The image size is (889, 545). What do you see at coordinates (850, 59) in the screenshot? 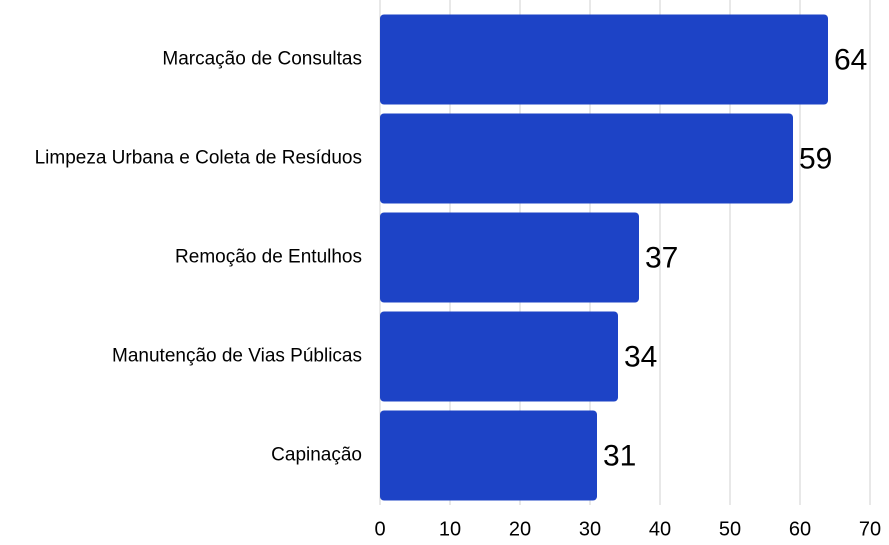
I see `value-label: 64` at bounding box center [850, 59].